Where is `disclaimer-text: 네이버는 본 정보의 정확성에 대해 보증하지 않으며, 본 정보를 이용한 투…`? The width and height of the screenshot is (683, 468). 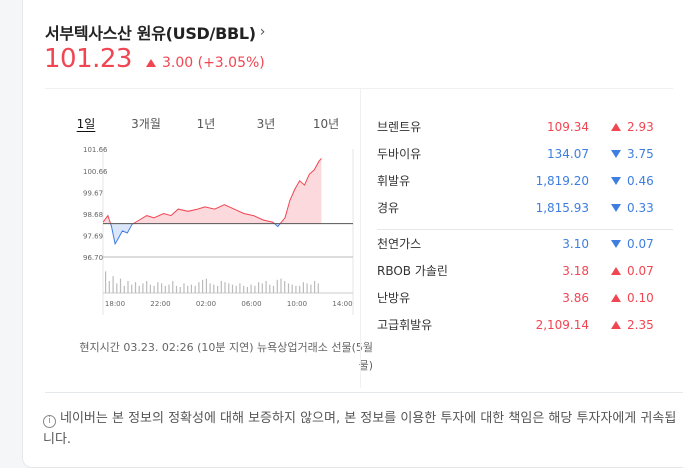 disclaimer-text: 네이버는 본 정보의 정확성에 대해 보증하지 않으며, 본 정보를 이용한 투… is located at coordinates (360, 429).